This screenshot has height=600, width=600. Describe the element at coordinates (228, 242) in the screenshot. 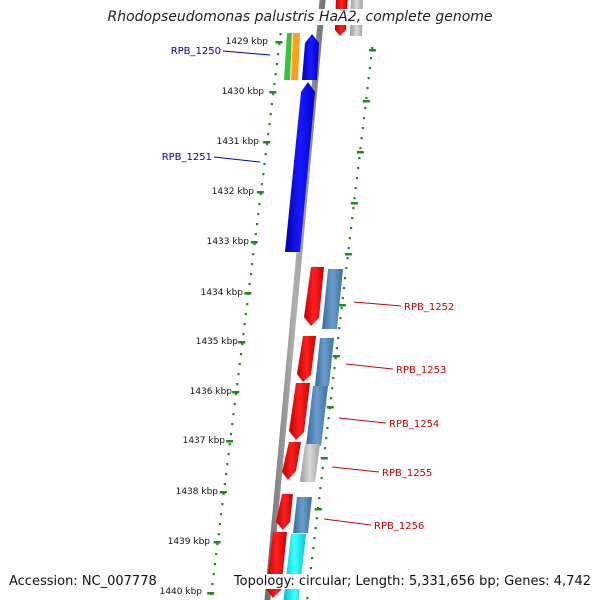

I see `kbp-label-1433: 1433 kbp` at that location.